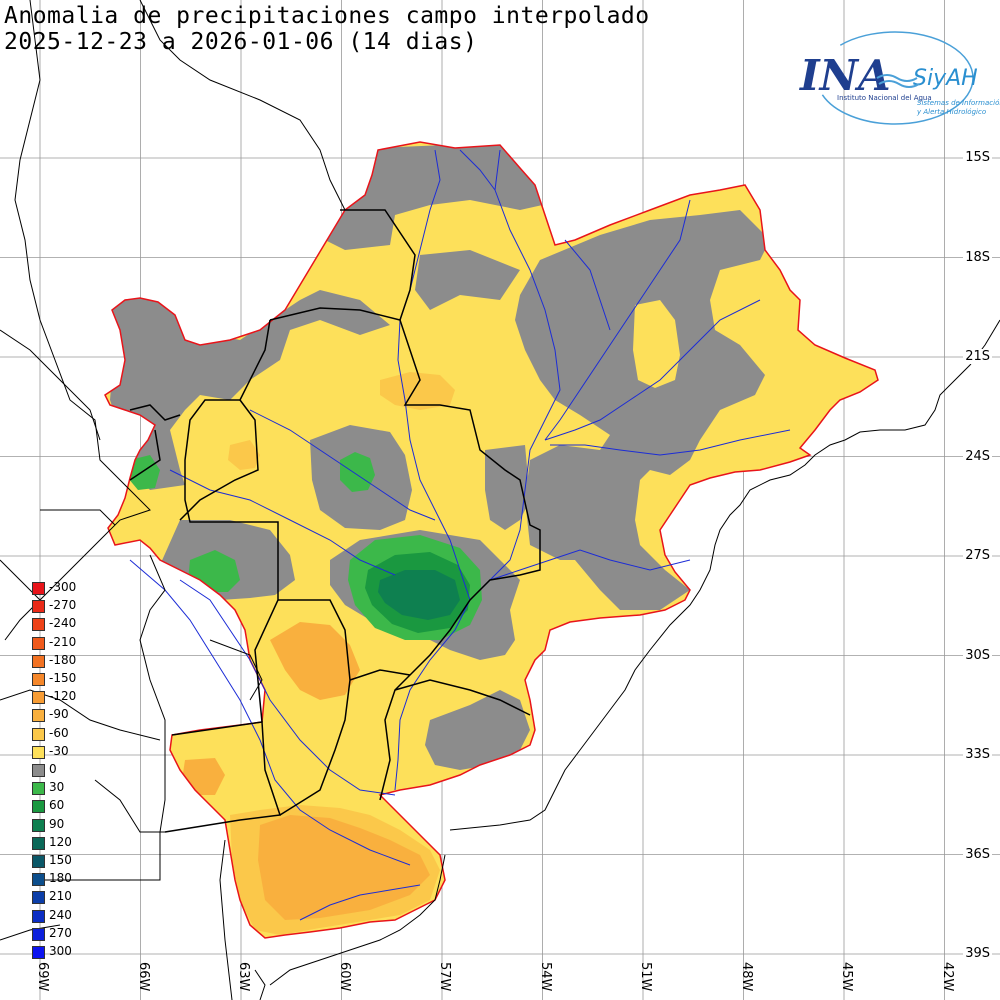 This screenshot has width=1000, height=1000. I want to click on latitude-label: 15S, so click(977, 157).